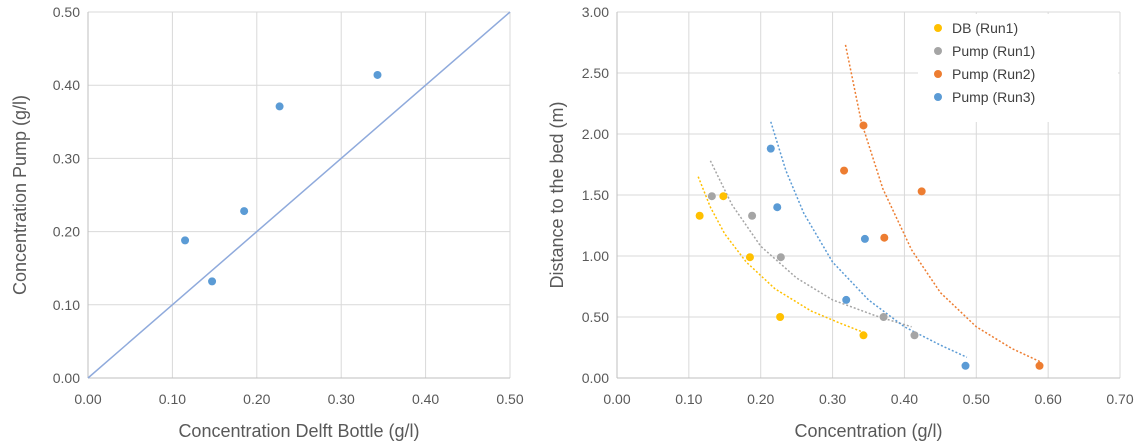  What do you see at coordinates (868, 431) in the screenshot?
I see `x-axis-title: Concentration (g/l)` at bounding box center [868, 431].